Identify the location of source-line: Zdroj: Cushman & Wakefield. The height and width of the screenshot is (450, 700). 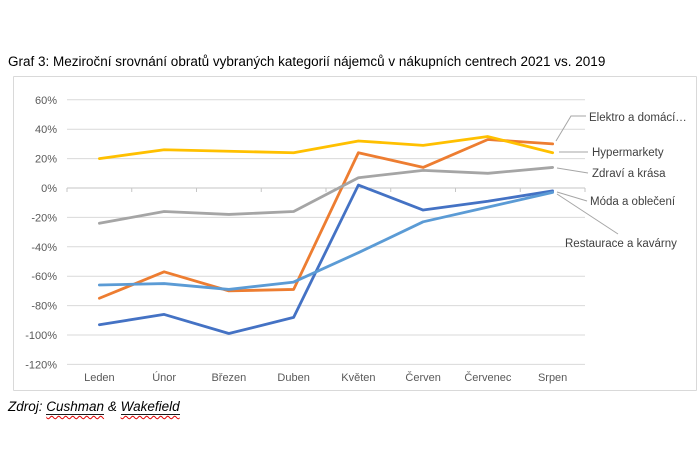
(94, 407).